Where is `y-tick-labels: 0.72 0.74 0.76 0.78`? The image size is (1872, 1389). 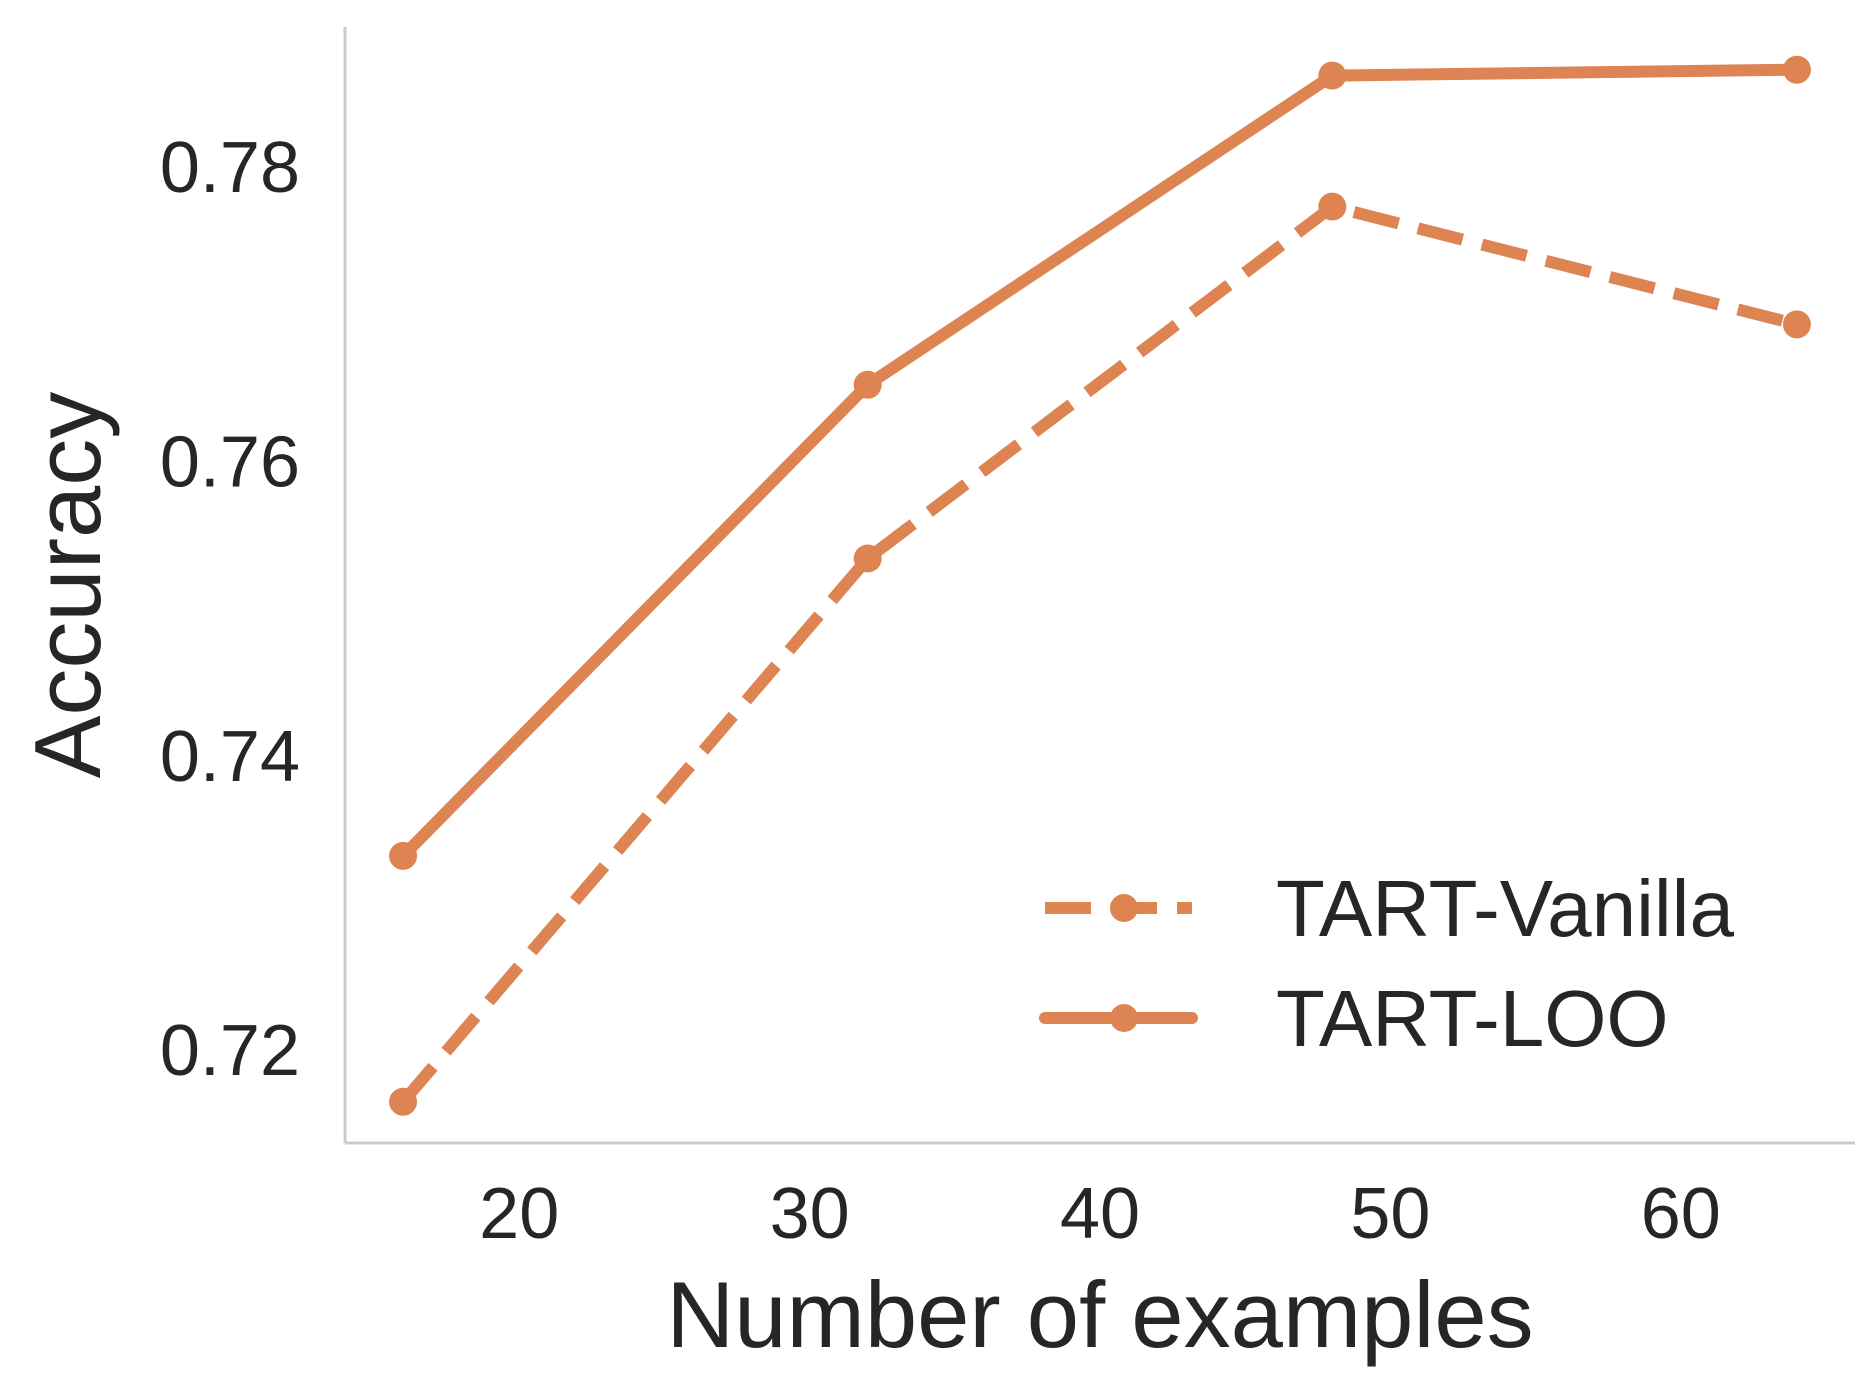
y-tick-labels: 0.72 0.74 0.76 0.78 is located at coordinates (230, 609).